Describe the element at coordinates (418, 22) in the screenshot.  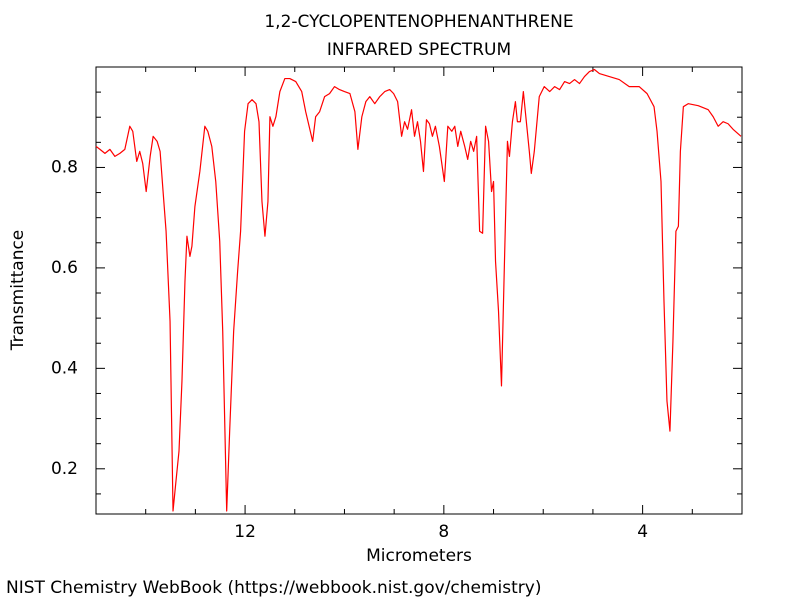
I see `chart-title: 1,2-CYCLOPENTENOPHENANTHRENE` at that location.